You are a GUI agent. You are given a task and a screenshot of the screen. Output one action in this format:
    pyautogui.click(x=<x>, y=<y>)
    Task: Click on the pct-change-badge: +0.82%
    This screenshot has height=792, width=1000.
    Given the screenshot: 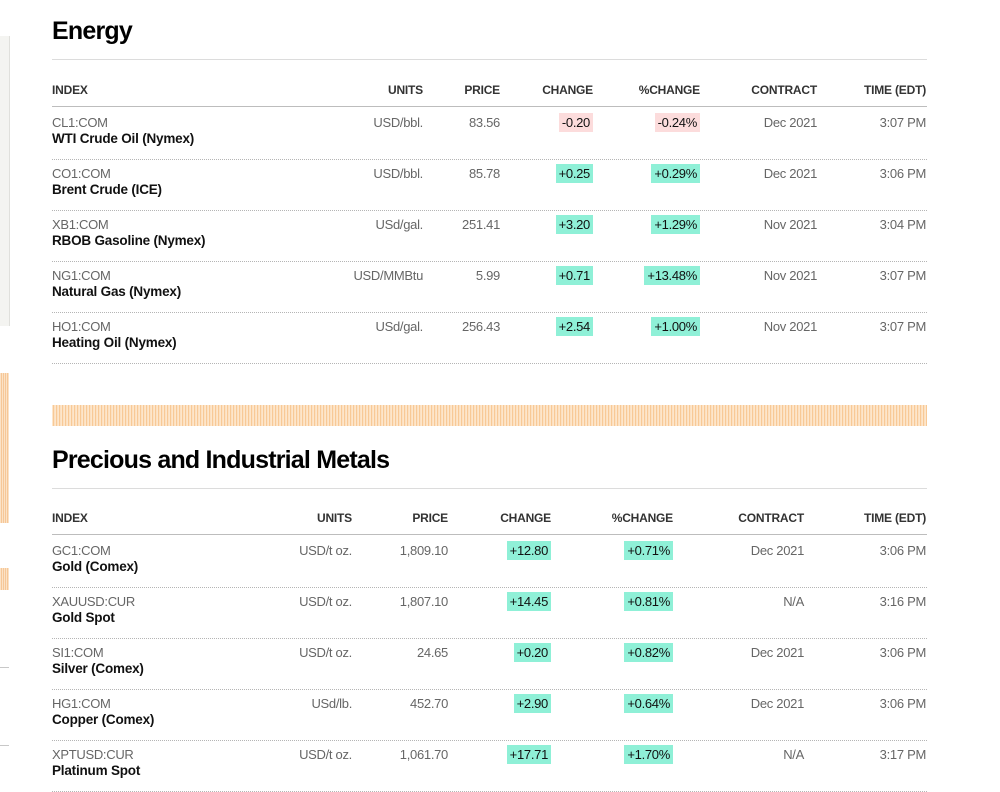 What is the action you would take?
    pyautogui.click(x=648, y=652)
    